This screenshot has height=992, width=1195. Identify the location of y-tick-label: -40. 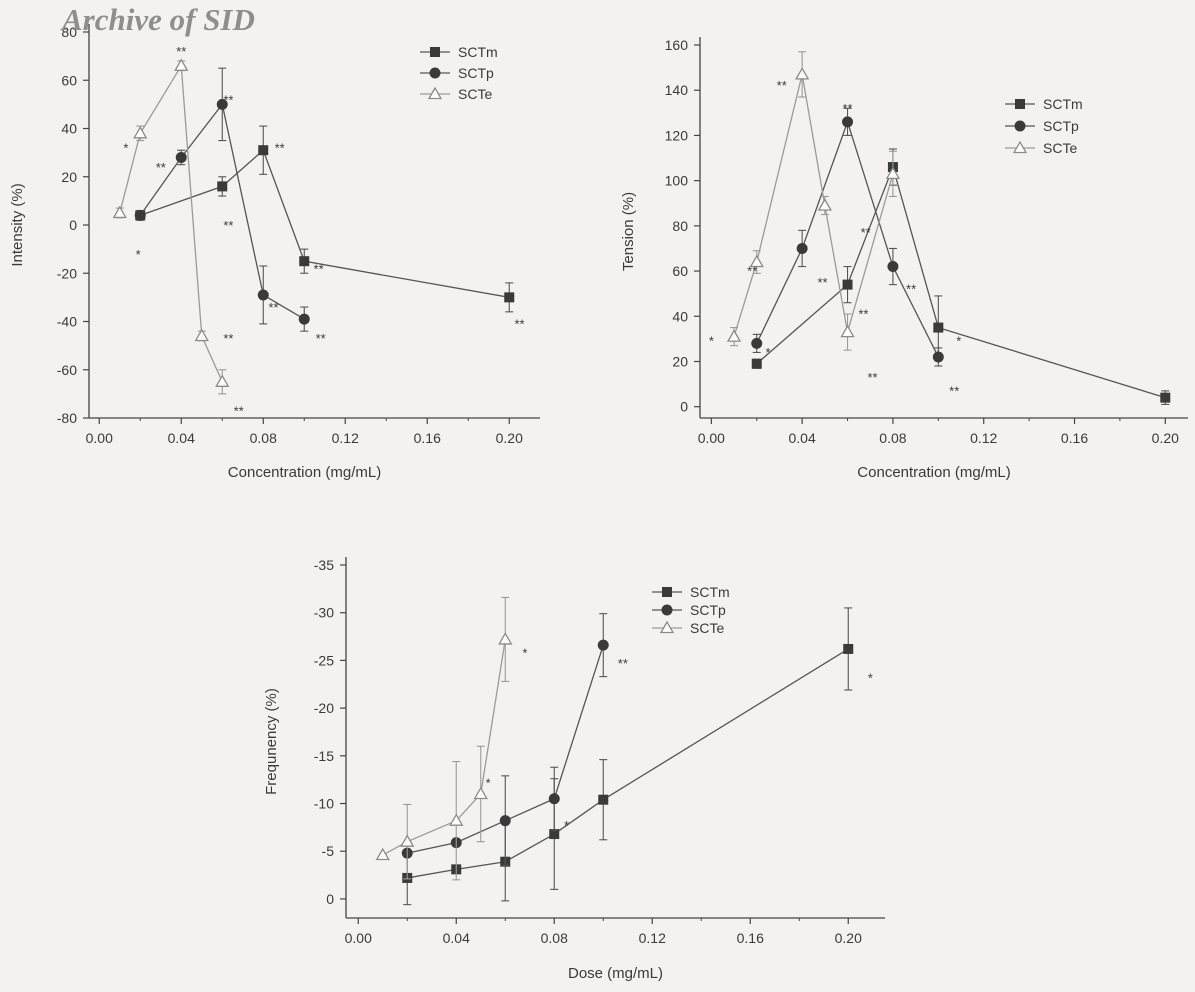
(67, 322).